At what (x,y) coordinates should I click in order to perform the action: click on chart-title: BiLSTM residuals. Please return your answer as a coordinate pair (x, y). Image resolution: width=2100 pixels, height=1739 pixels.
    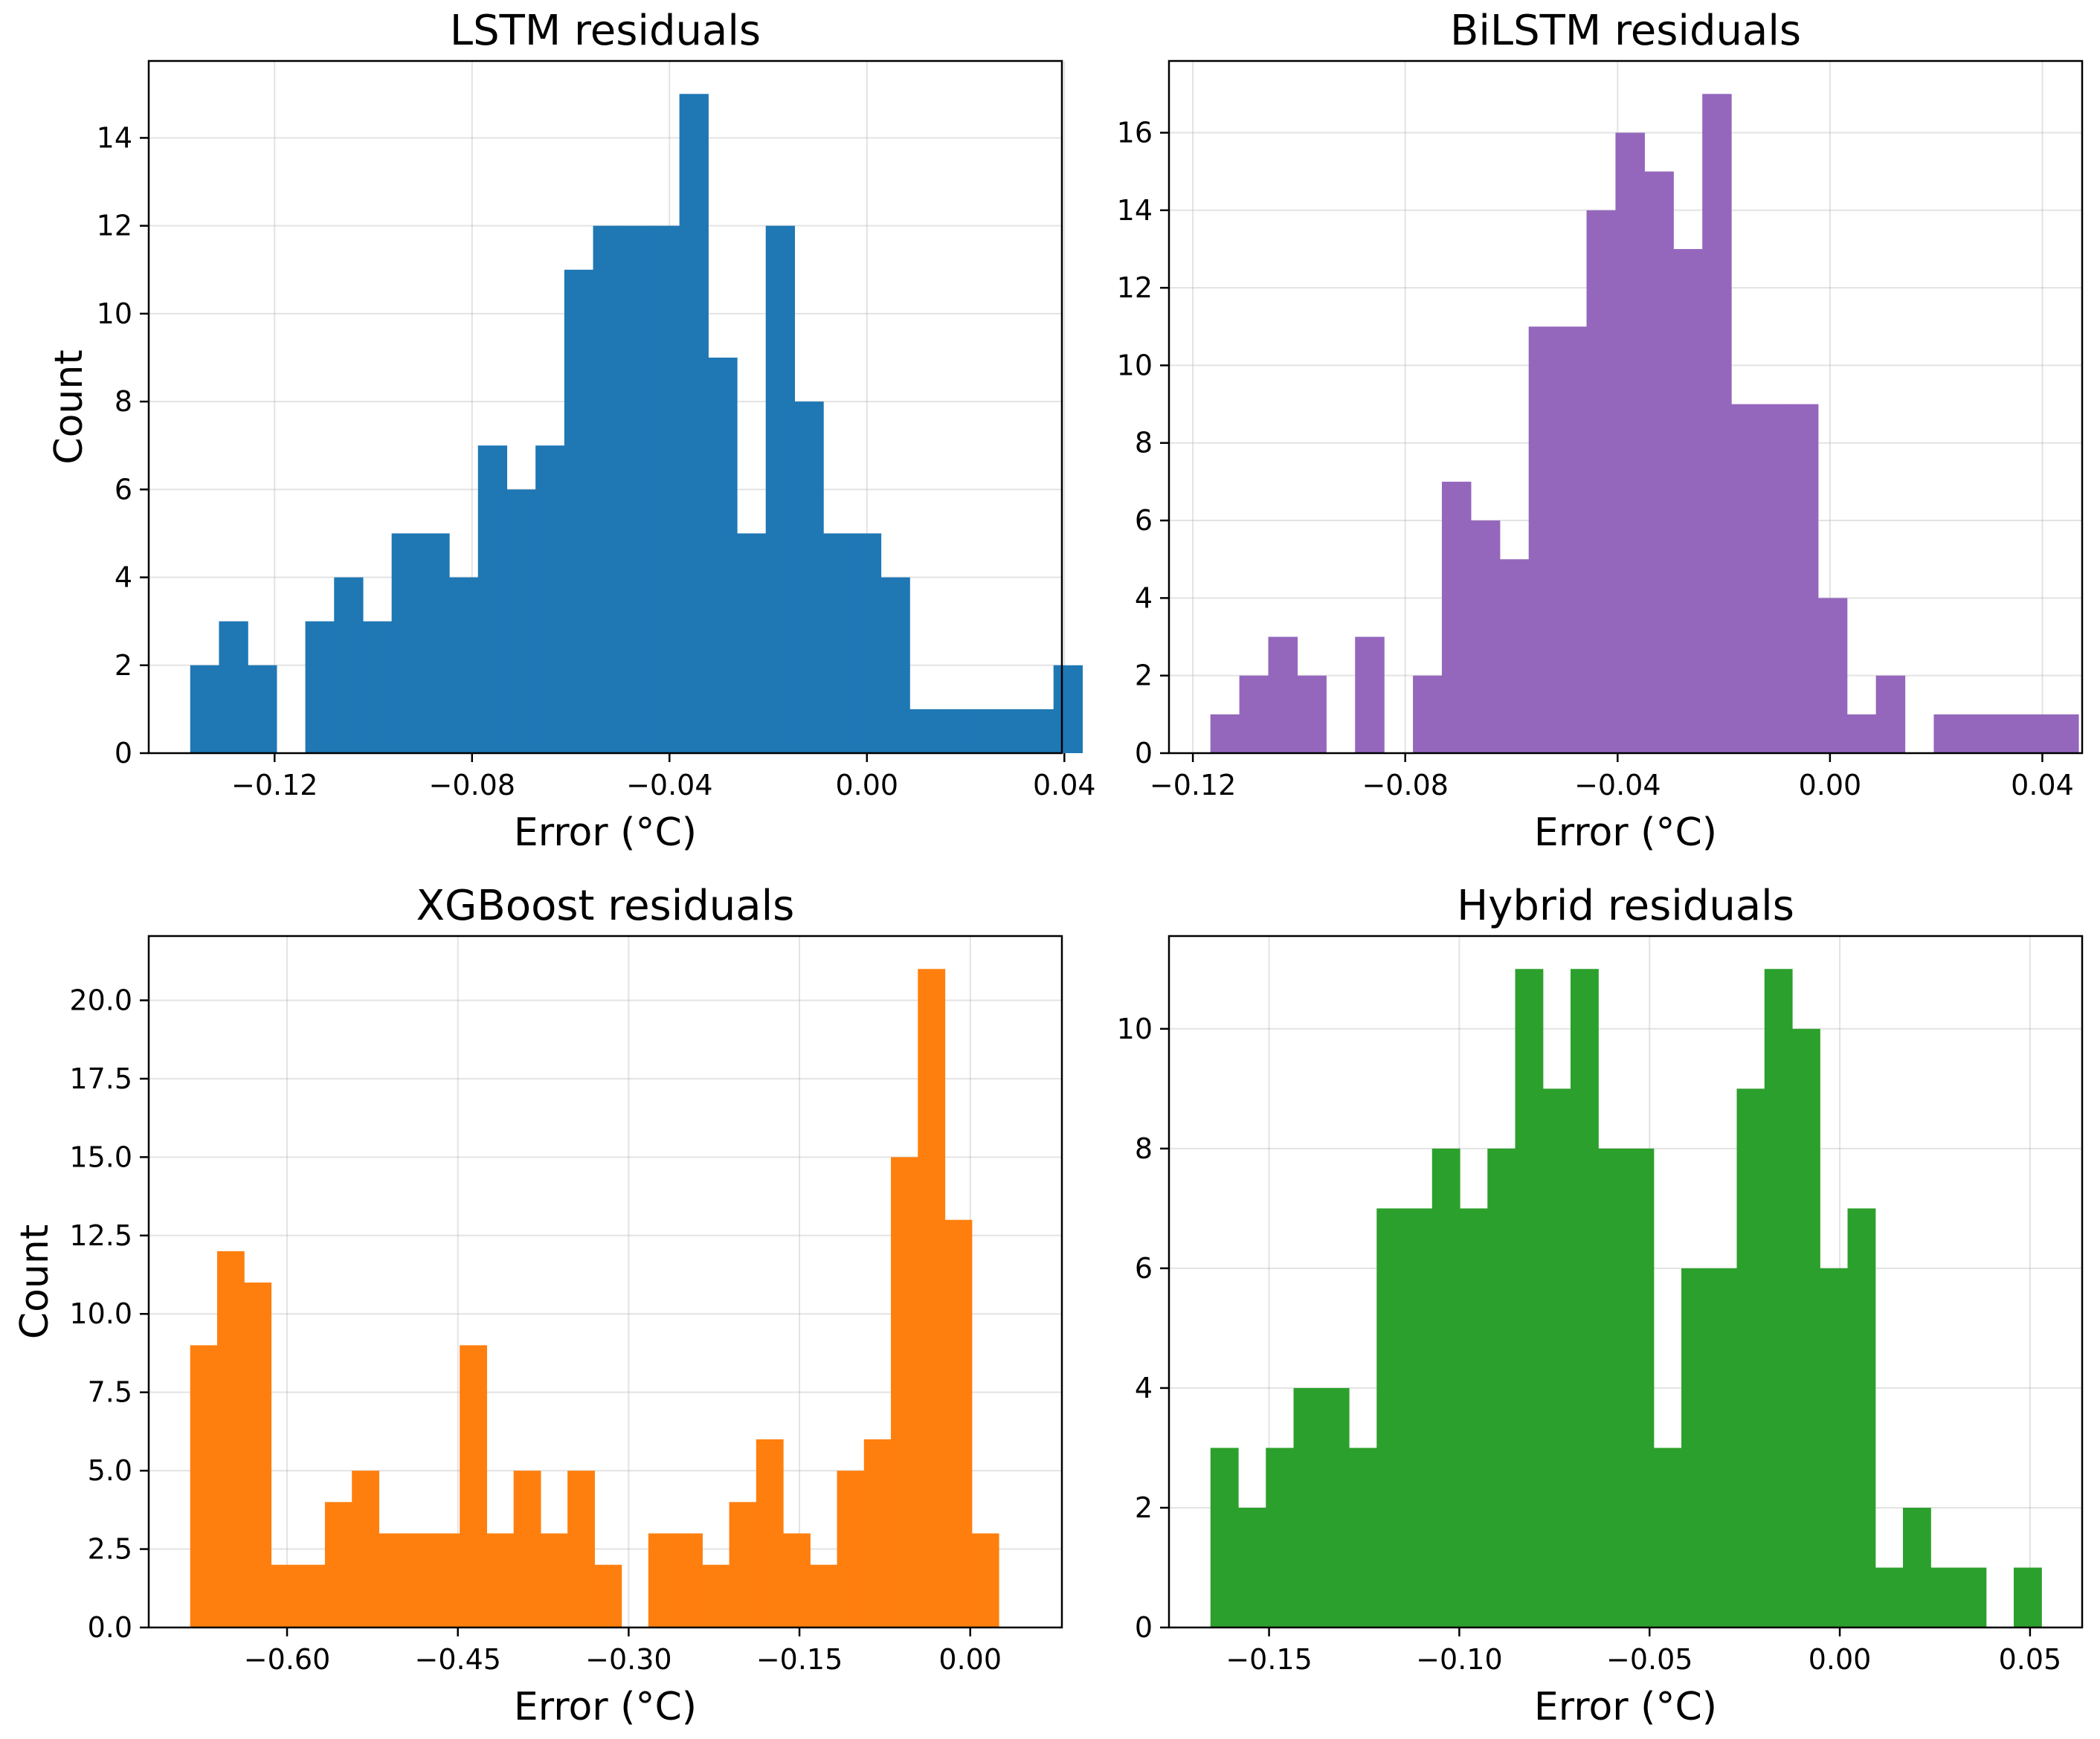
    Looking at the image, I should click on (1625, 31).